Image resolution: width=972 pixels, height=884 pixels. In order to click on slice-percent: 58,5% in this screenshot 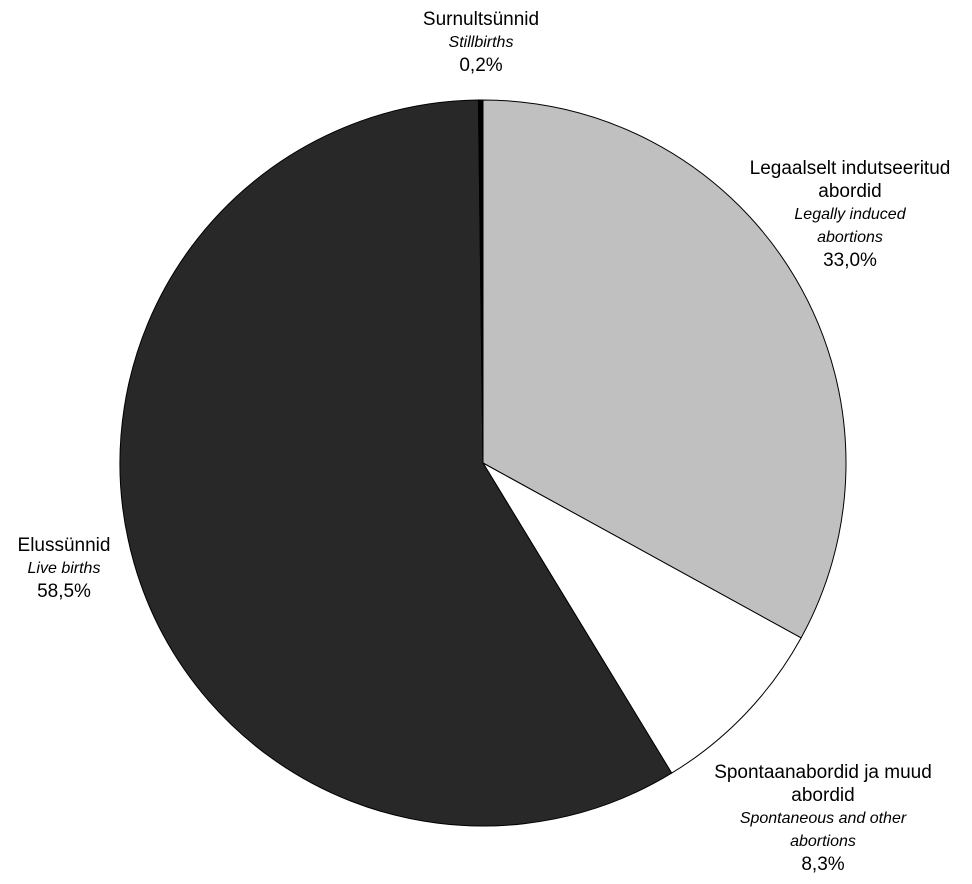, I will do `click(64, 591)`.